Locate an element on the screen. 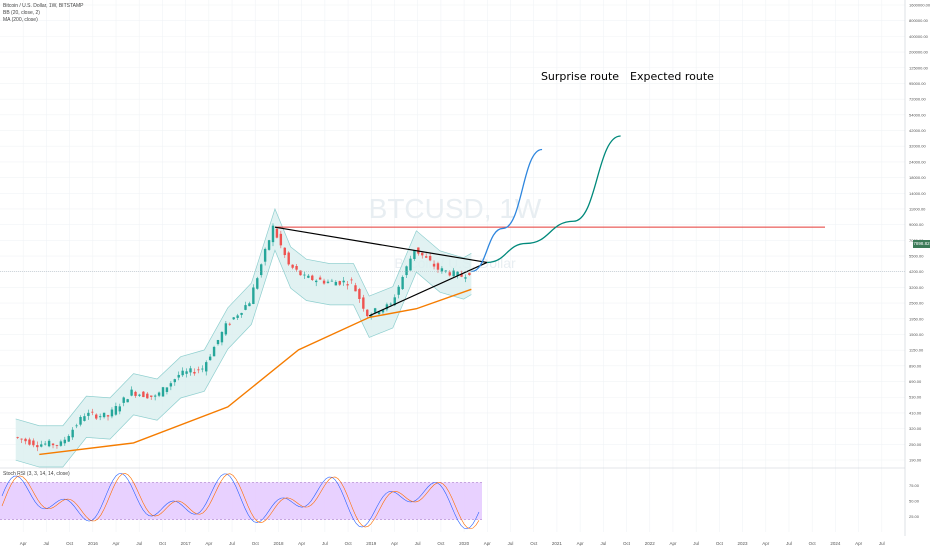 This screenshot has width=932, height=550. time-tick-label: 2020 is located at coordinates (464, 543).